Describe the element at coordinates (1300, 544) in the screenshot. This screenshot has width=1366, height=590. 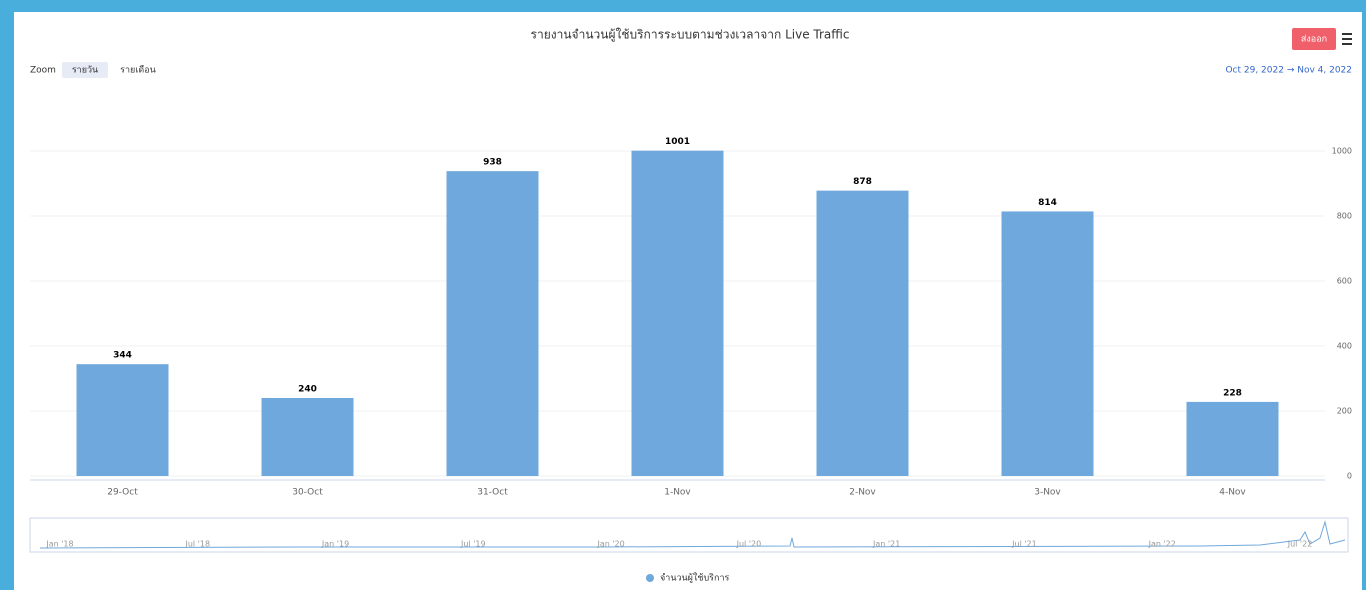
I see `navigator-label: Jul '22` at that location.